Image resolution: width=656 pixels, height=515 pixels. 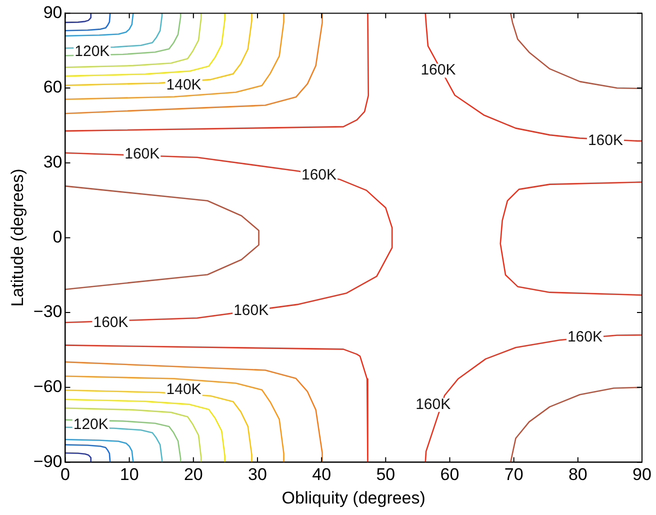 I want to click on y-tick-label: −60, so click(x=47, y=386).